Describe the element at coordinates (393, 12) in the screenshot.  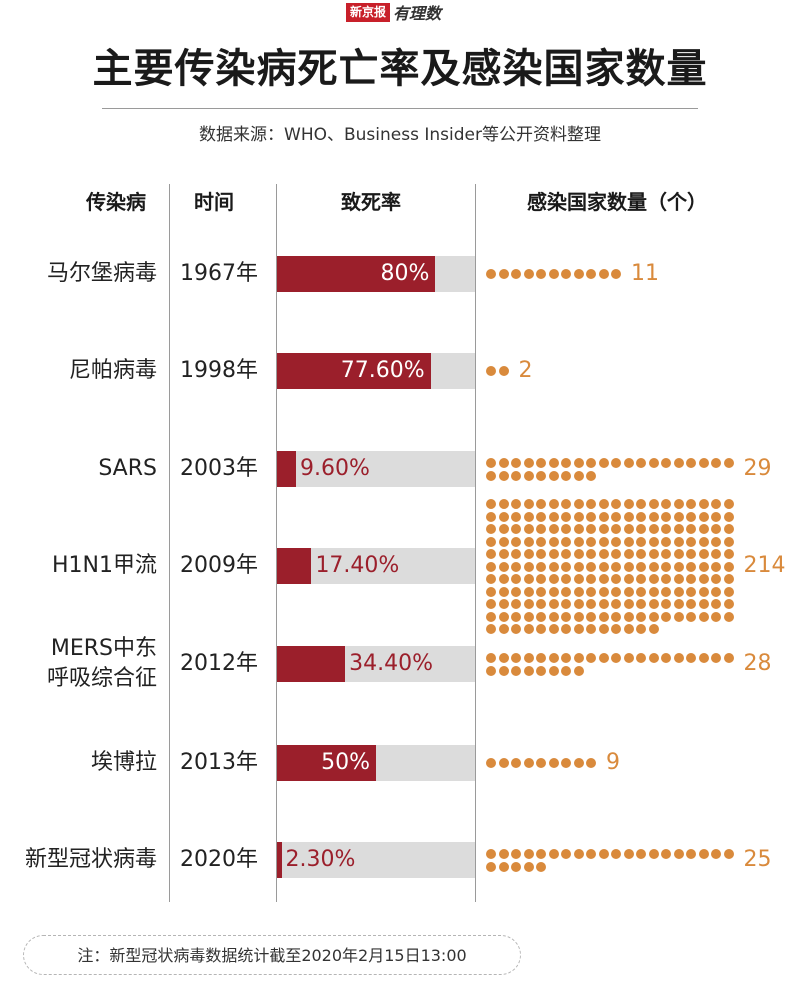
I see `brand-logo: 新京报 有理数` at that location.